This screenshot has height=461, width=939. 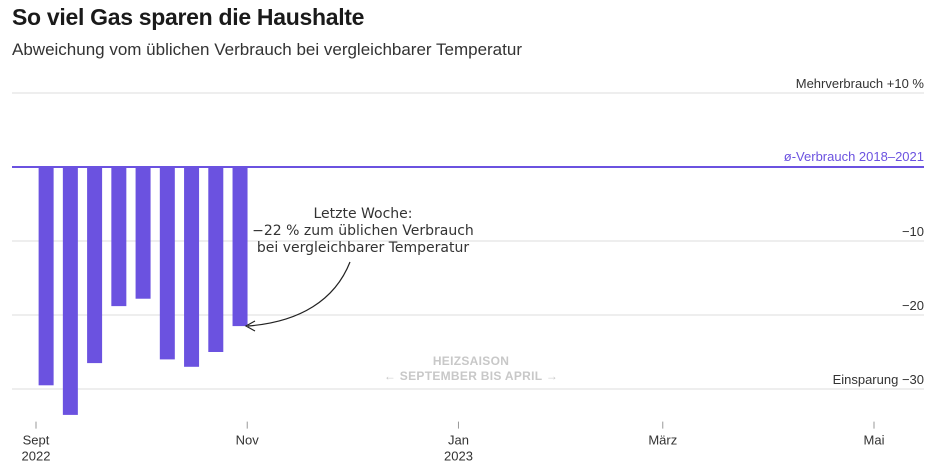 What do you see at coordinates (854, 156) in the screenshot?
I see `reference-label: ø-Verbrauch 2018–2021` at bounding box center [854, 156].